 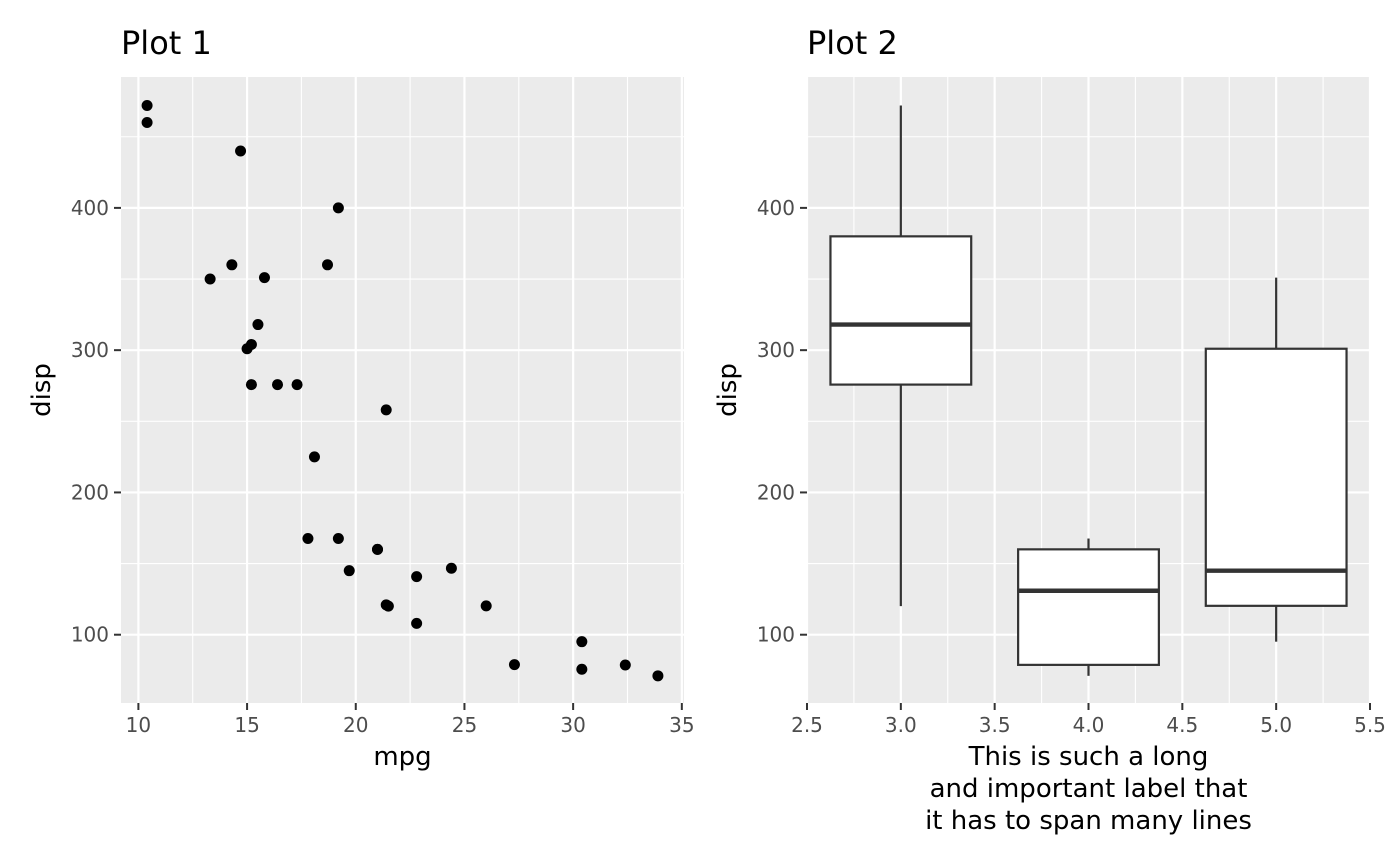 I want to click on x-tick-label: 15, so click(x=246, y=725).